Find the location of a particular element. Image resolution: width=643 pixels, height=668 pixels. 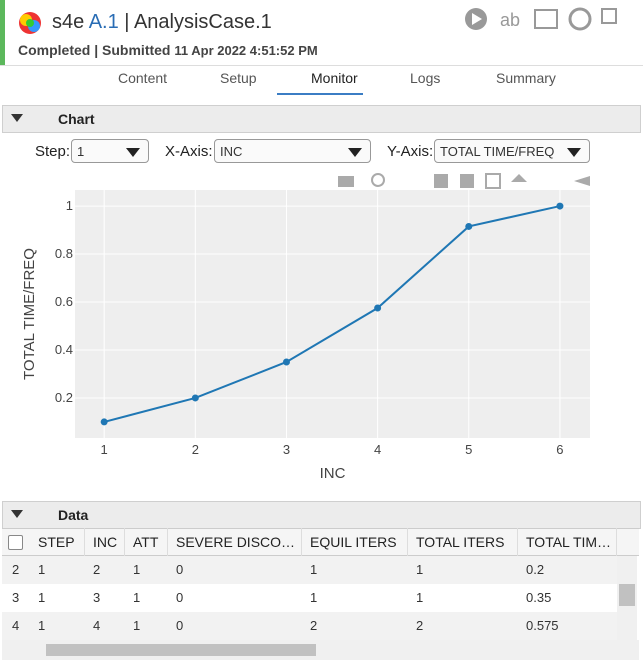

label: Y-Axis: is located at coordinates (410, 151).